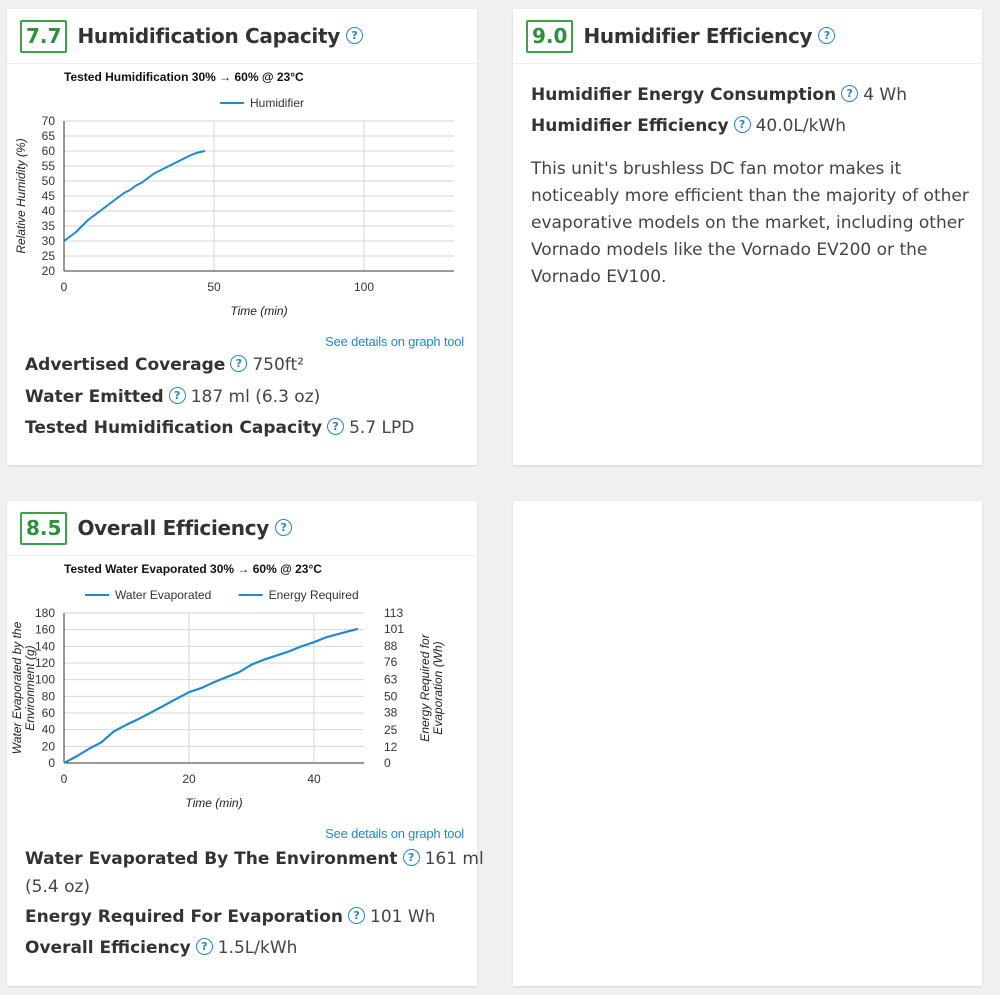 The width and height of the screenshot is (1000, 995). I want to click on stat-overall-efficiency: Overall Efficiency? 1.5L/kWh, so click(161, 947).